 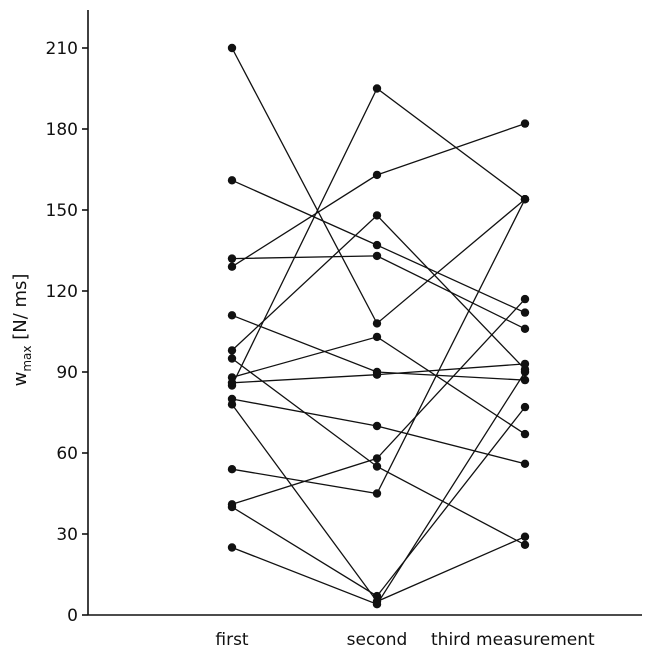 I want to click on y-tick-label: 30, so click(x=67, y=535).